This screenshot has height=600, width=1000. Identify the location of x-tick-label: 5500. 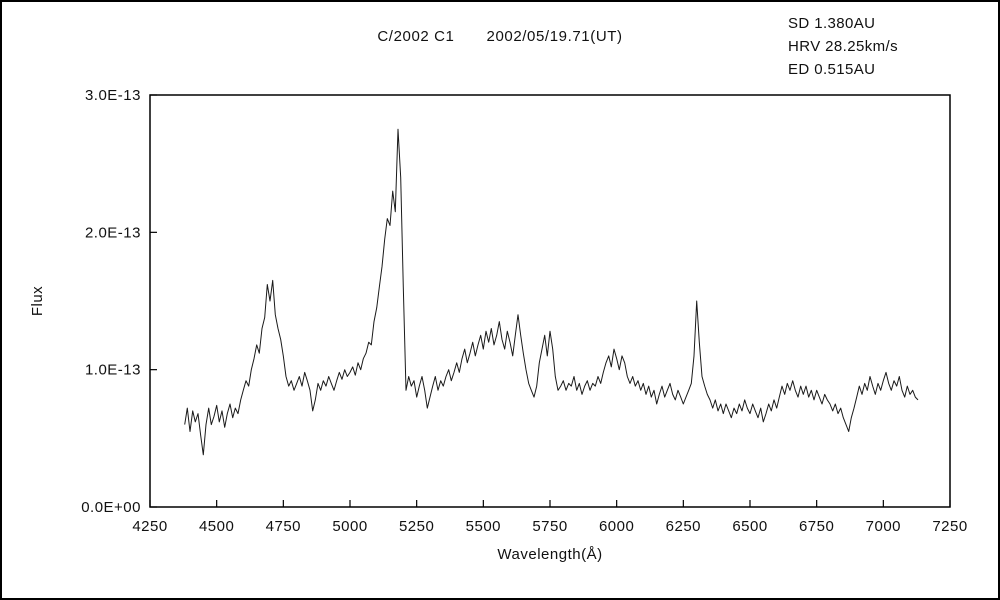
(483, 526).